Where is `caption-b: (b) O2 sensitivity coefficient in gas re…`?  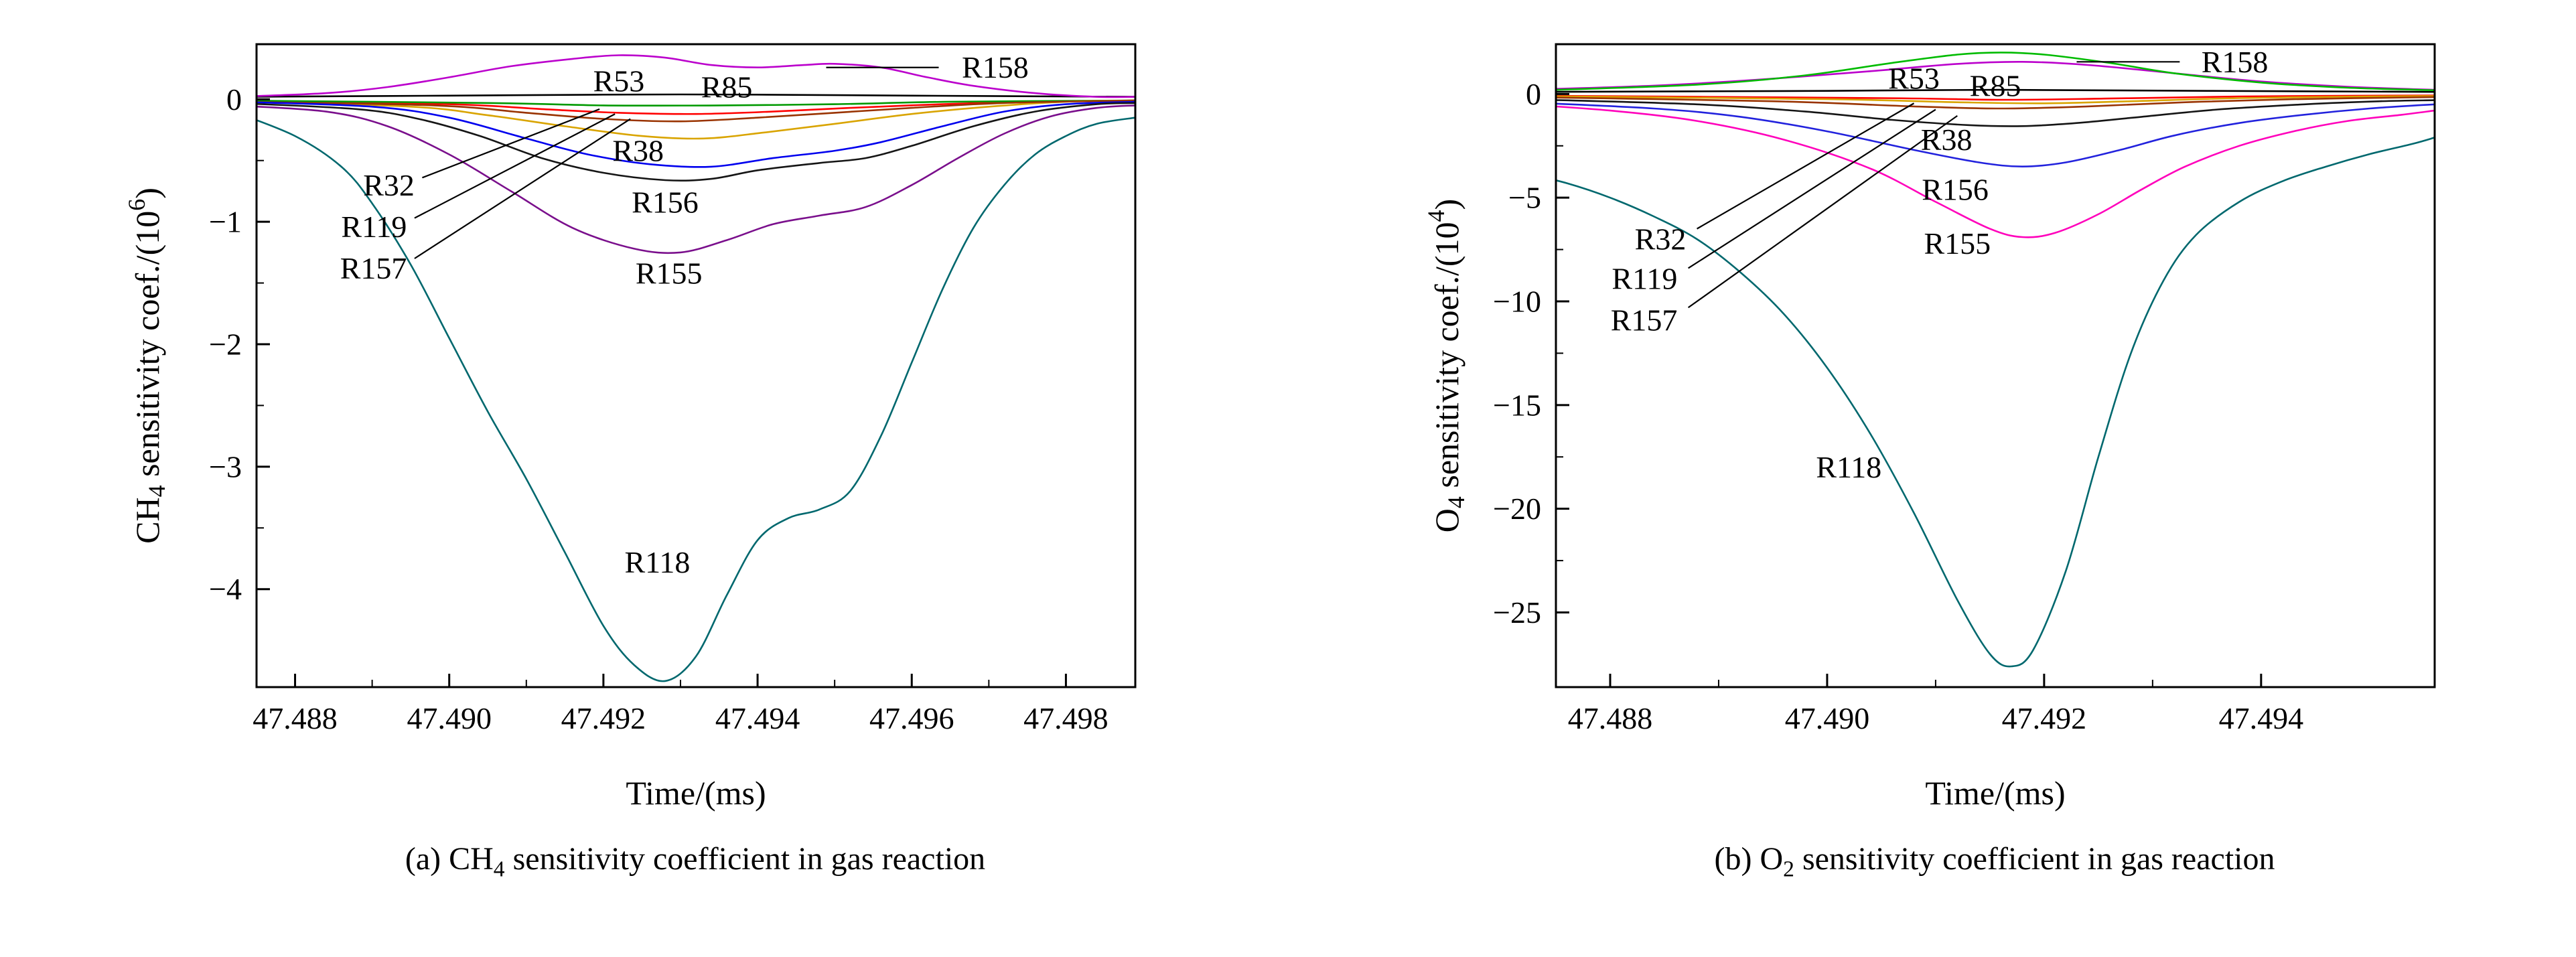
caption-b: (b) O2 sensitivity coefficient in gas re… is located at coordinates (1937, 861).